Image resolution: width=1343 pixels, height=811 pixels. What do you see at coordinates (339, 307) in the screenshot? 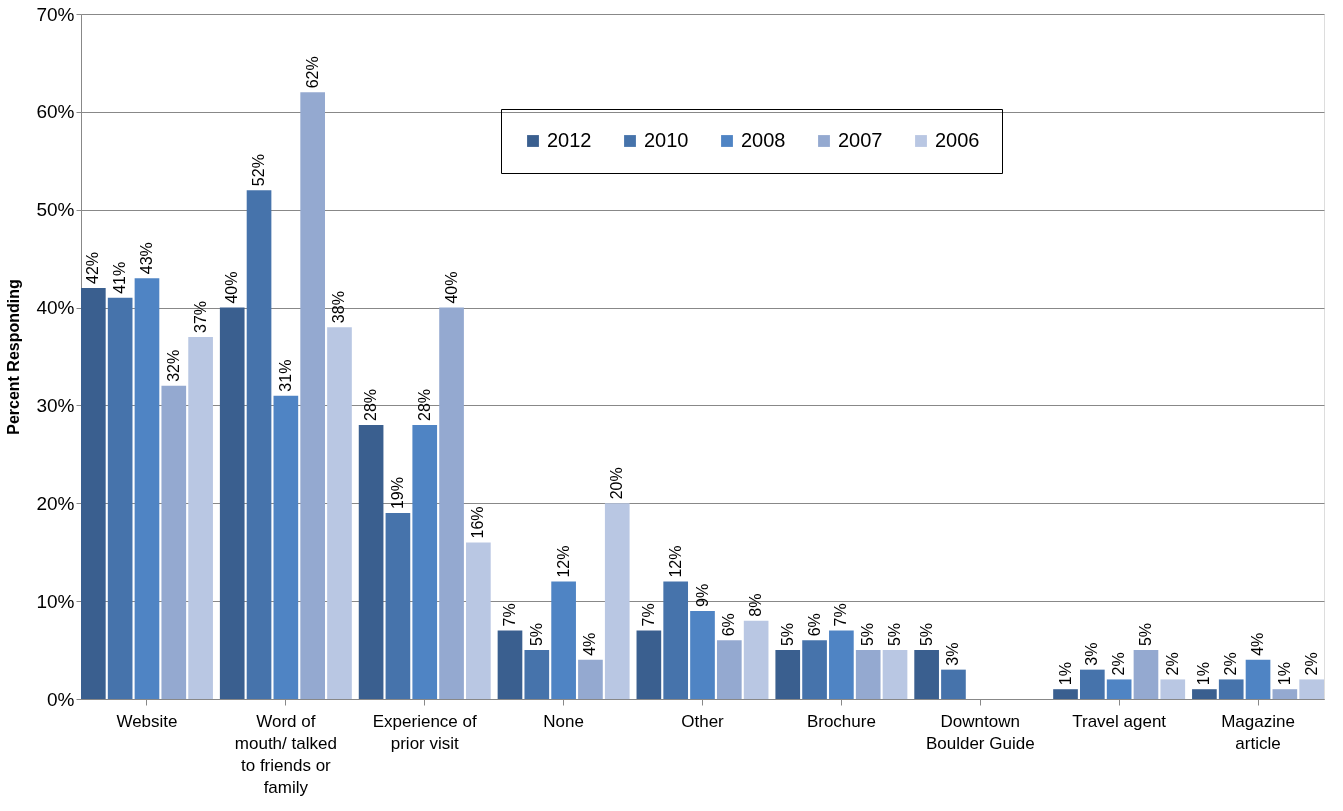
I see `text: 38%` at bounding box center [339, 307].